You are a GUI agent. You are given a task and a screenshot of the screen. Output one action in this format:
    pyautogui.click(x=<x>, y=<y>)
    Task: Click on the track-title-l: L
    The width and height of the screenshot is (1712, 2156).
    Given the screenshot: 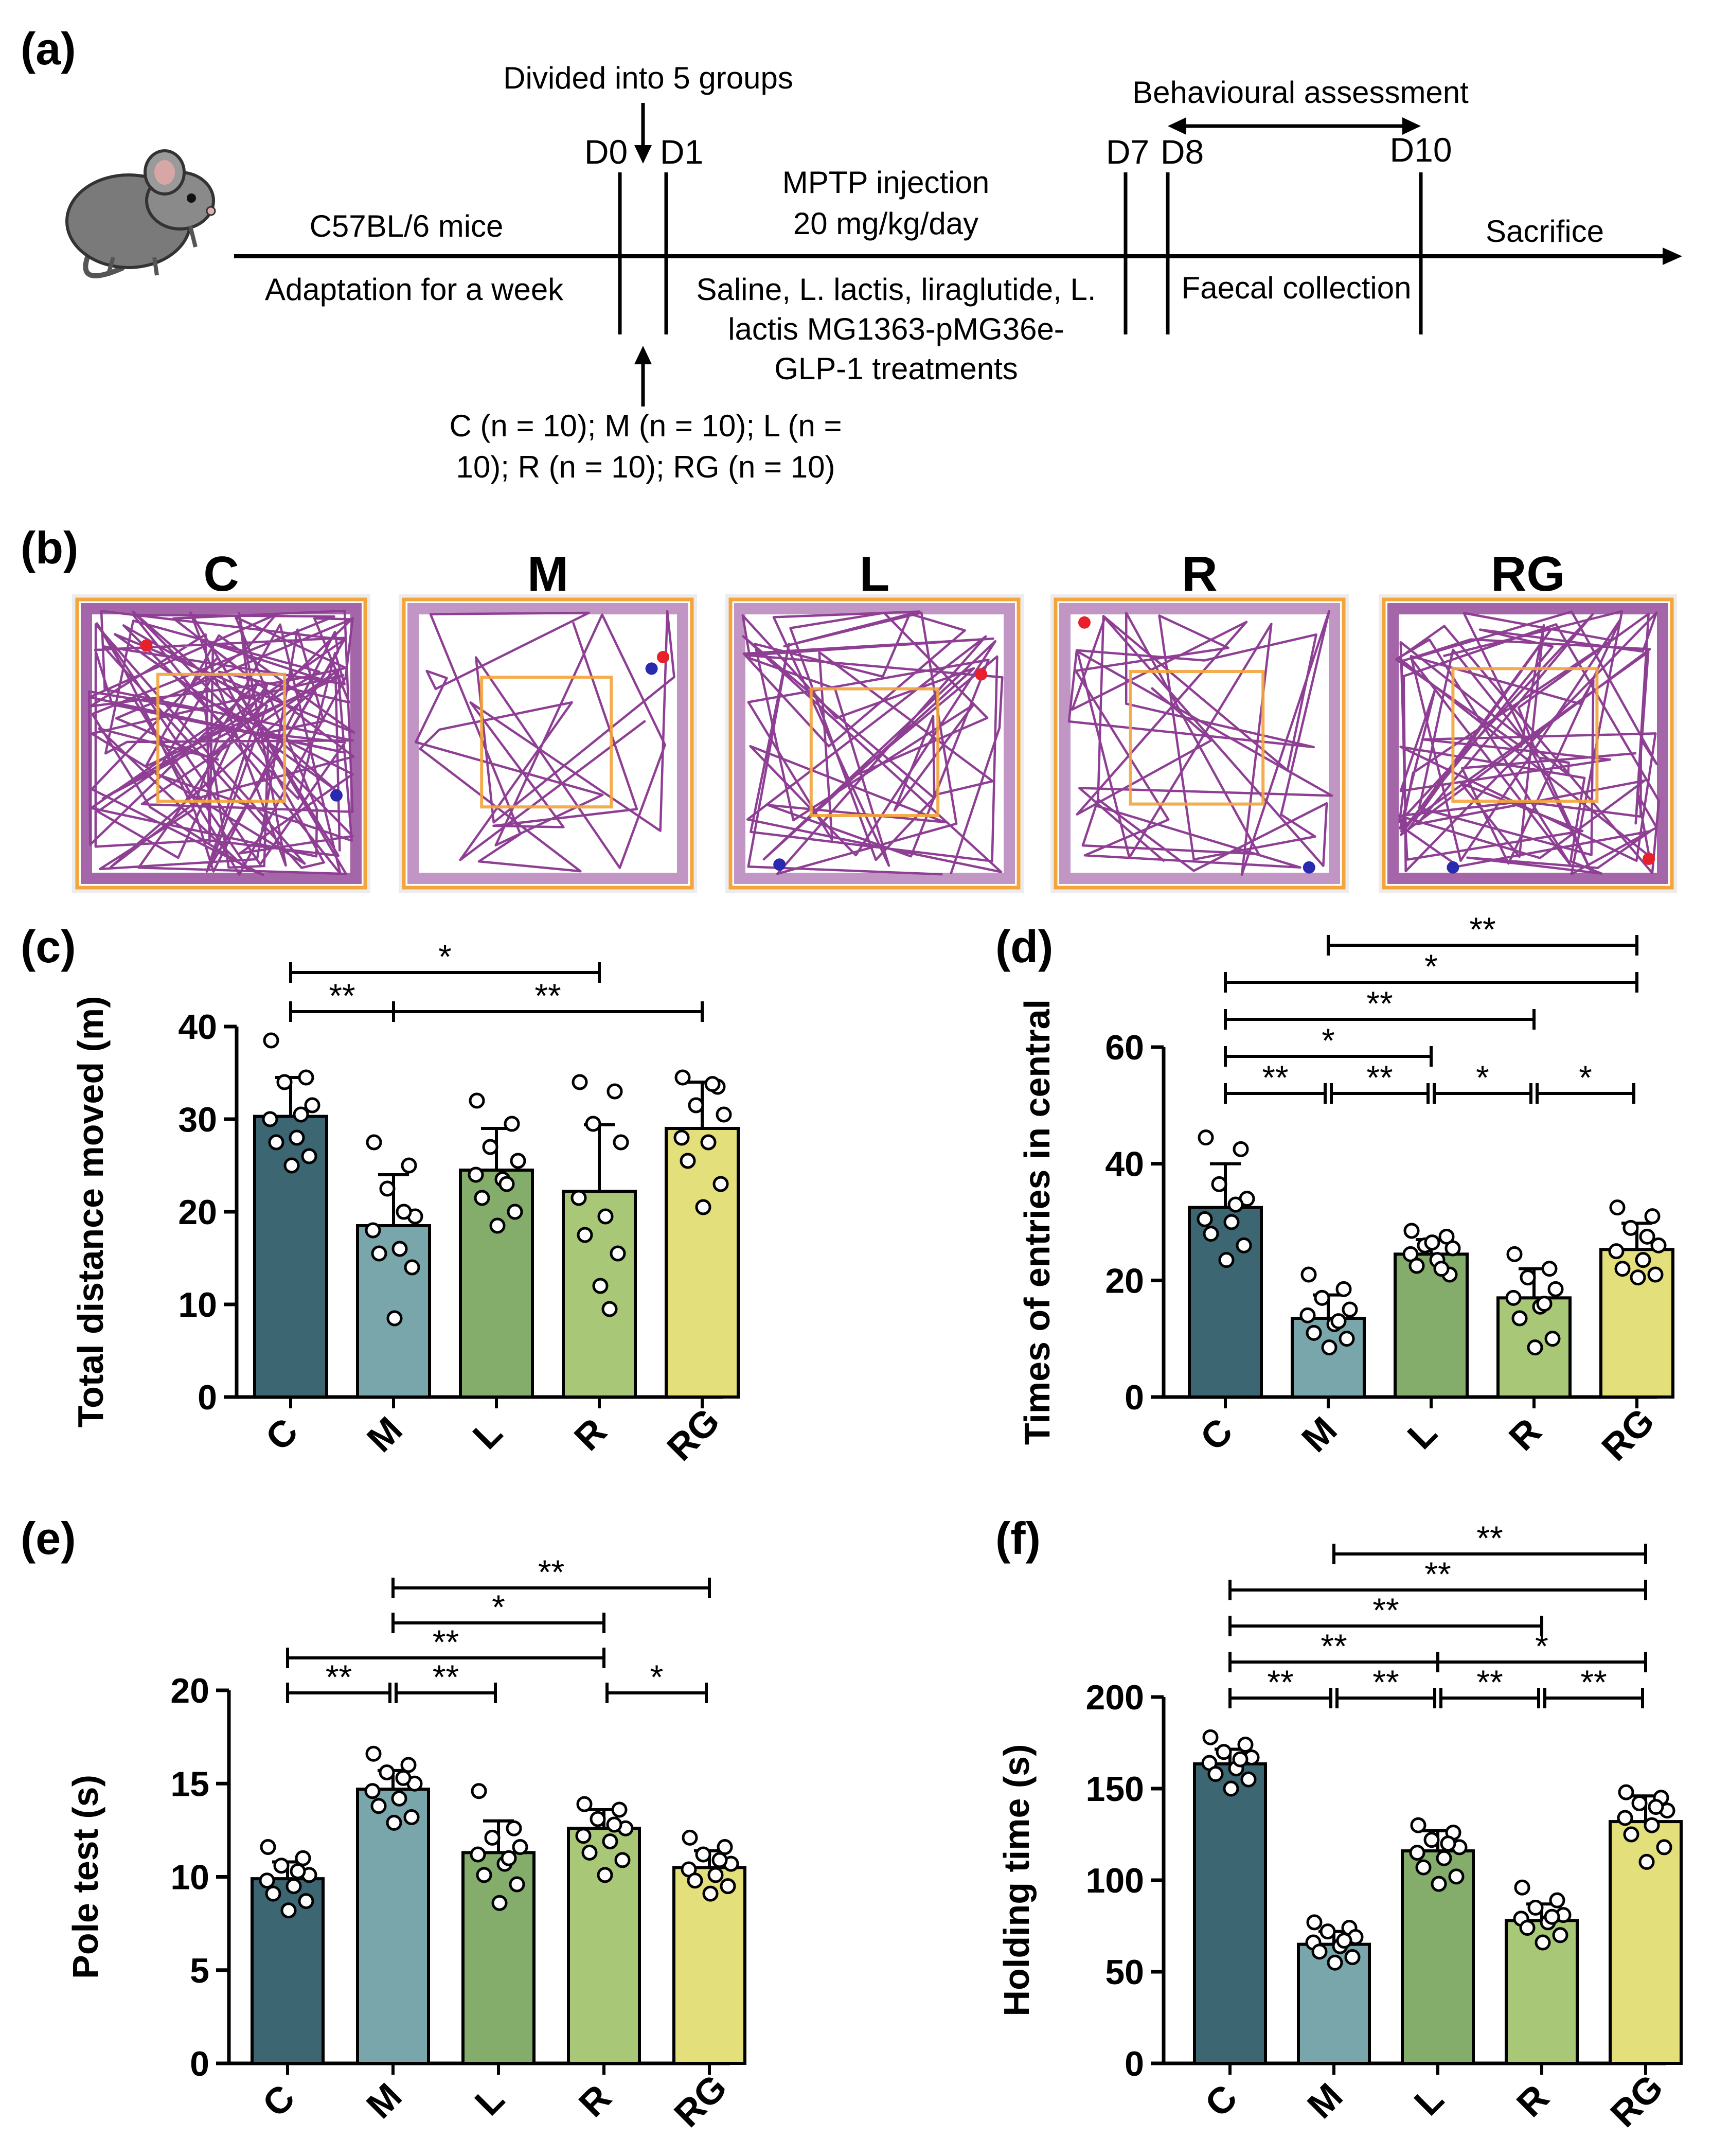 What is the action you would take?
    pyautogui.click(x=875, y=574)
    